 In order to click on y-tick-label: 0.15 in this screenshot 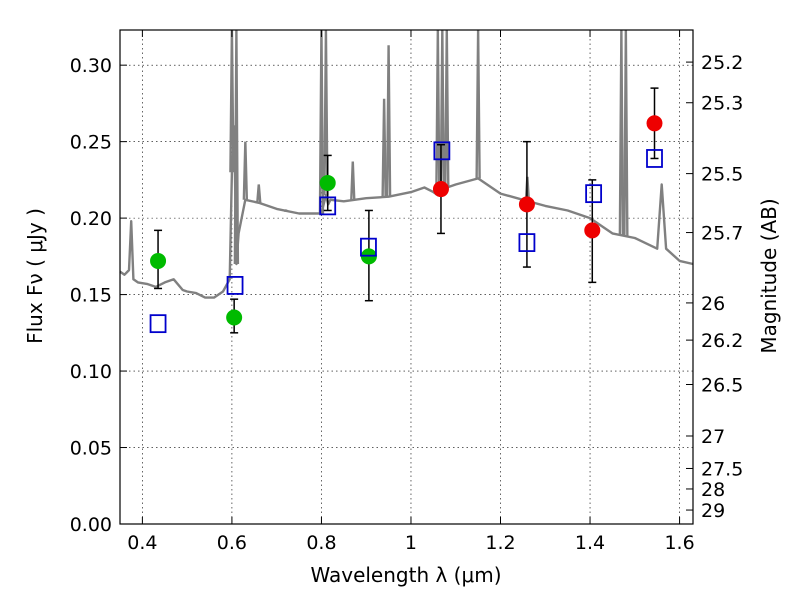, I will do `click(91, 296)`.